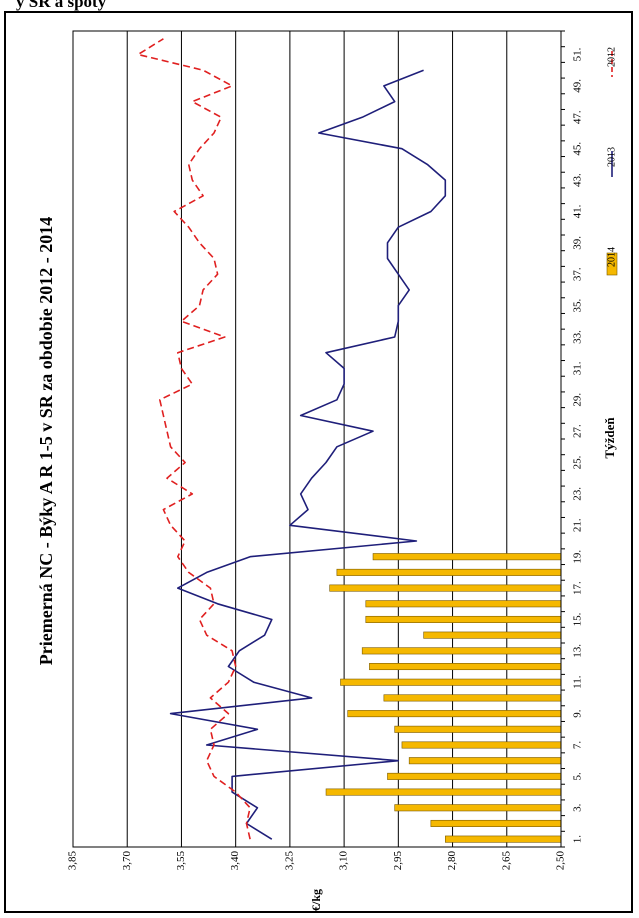  I want to click on x-tick-label: 19., so click(578, 557).